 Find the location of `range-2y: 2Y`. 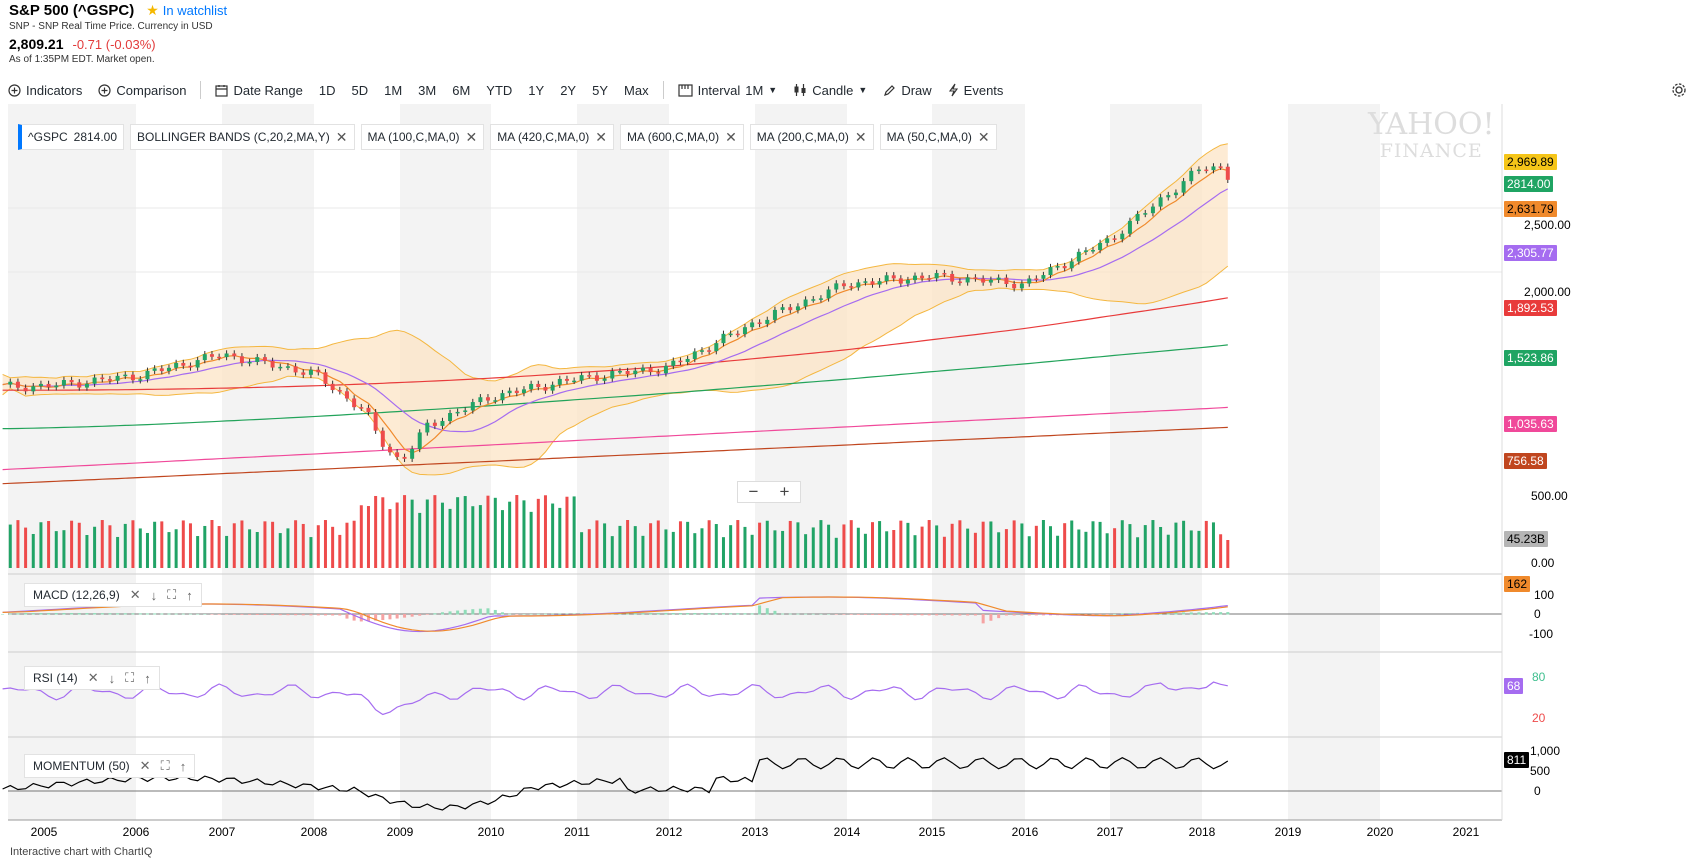

range-2y: 2Y is located at coordinates (568, 90).